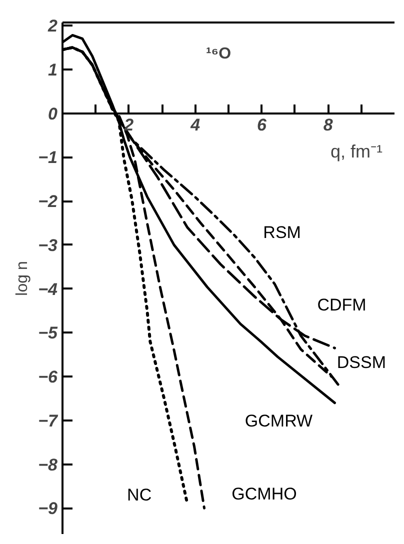 The image size is (404, 544). What do you see at coordinates (341, 305) in the screenshot?
I see `series-label: CDFM` at bounding box center [341, 305].